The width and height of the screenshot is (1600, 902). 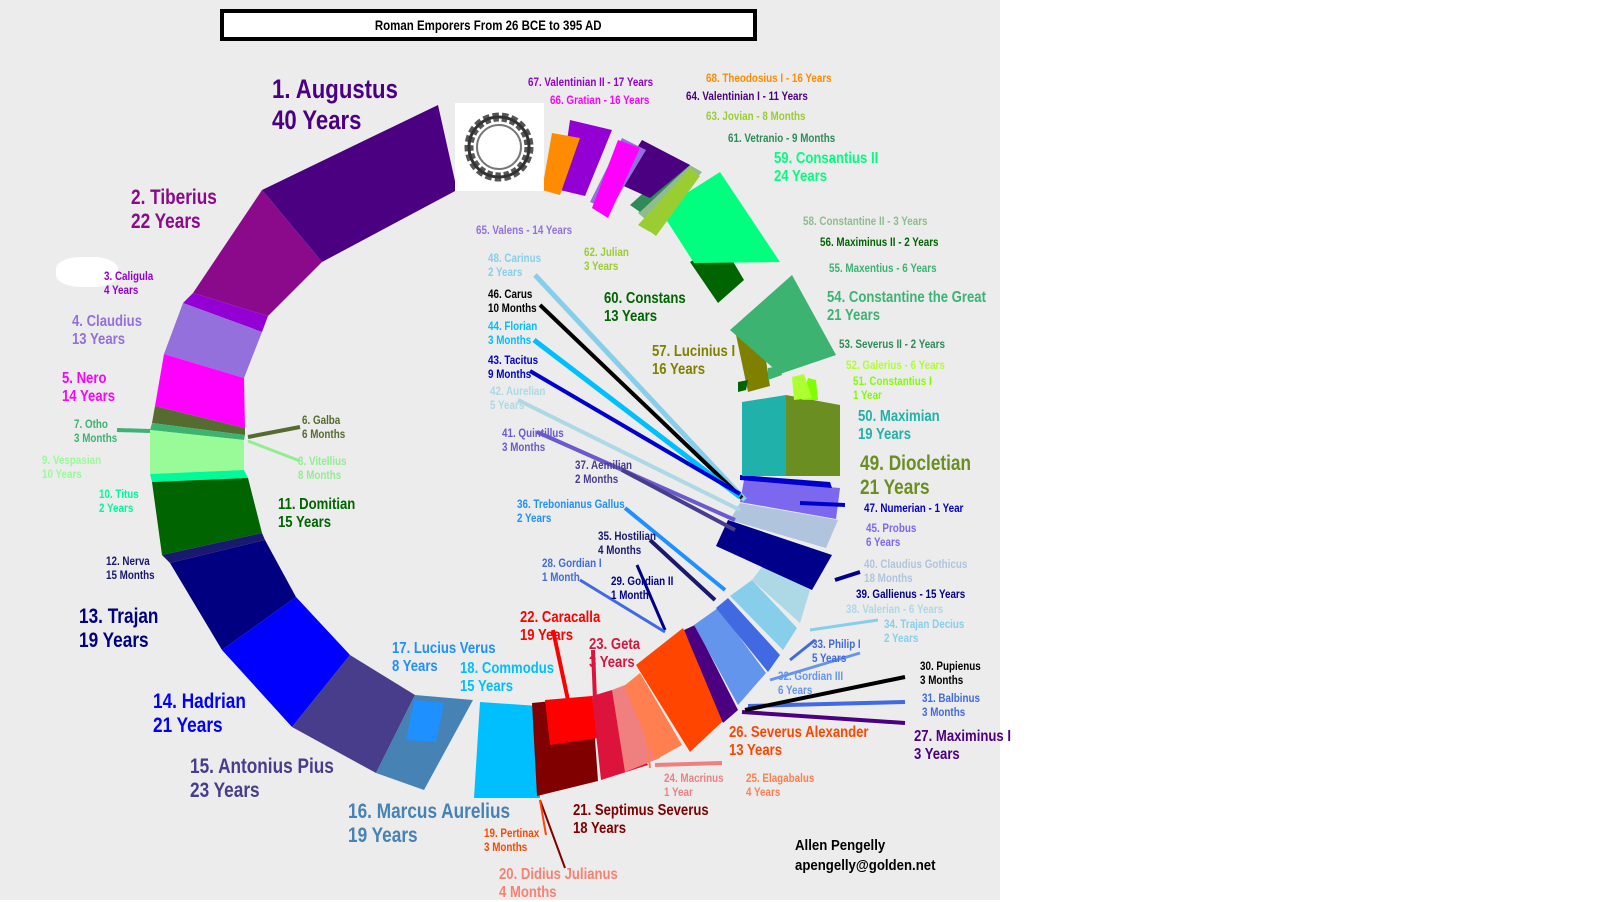 I want to click on label-valerian: 38. Valerian - 6 Years, so click(x=895, y=609).